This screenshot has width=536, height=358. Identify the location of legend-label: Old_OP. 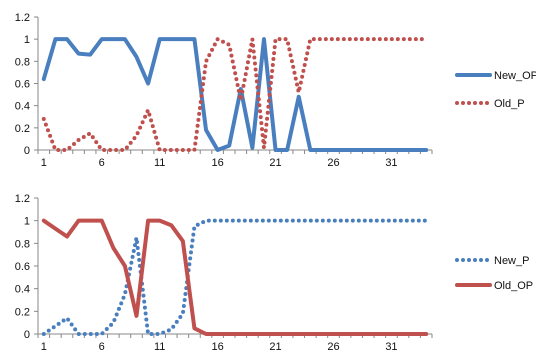
(513, 286).